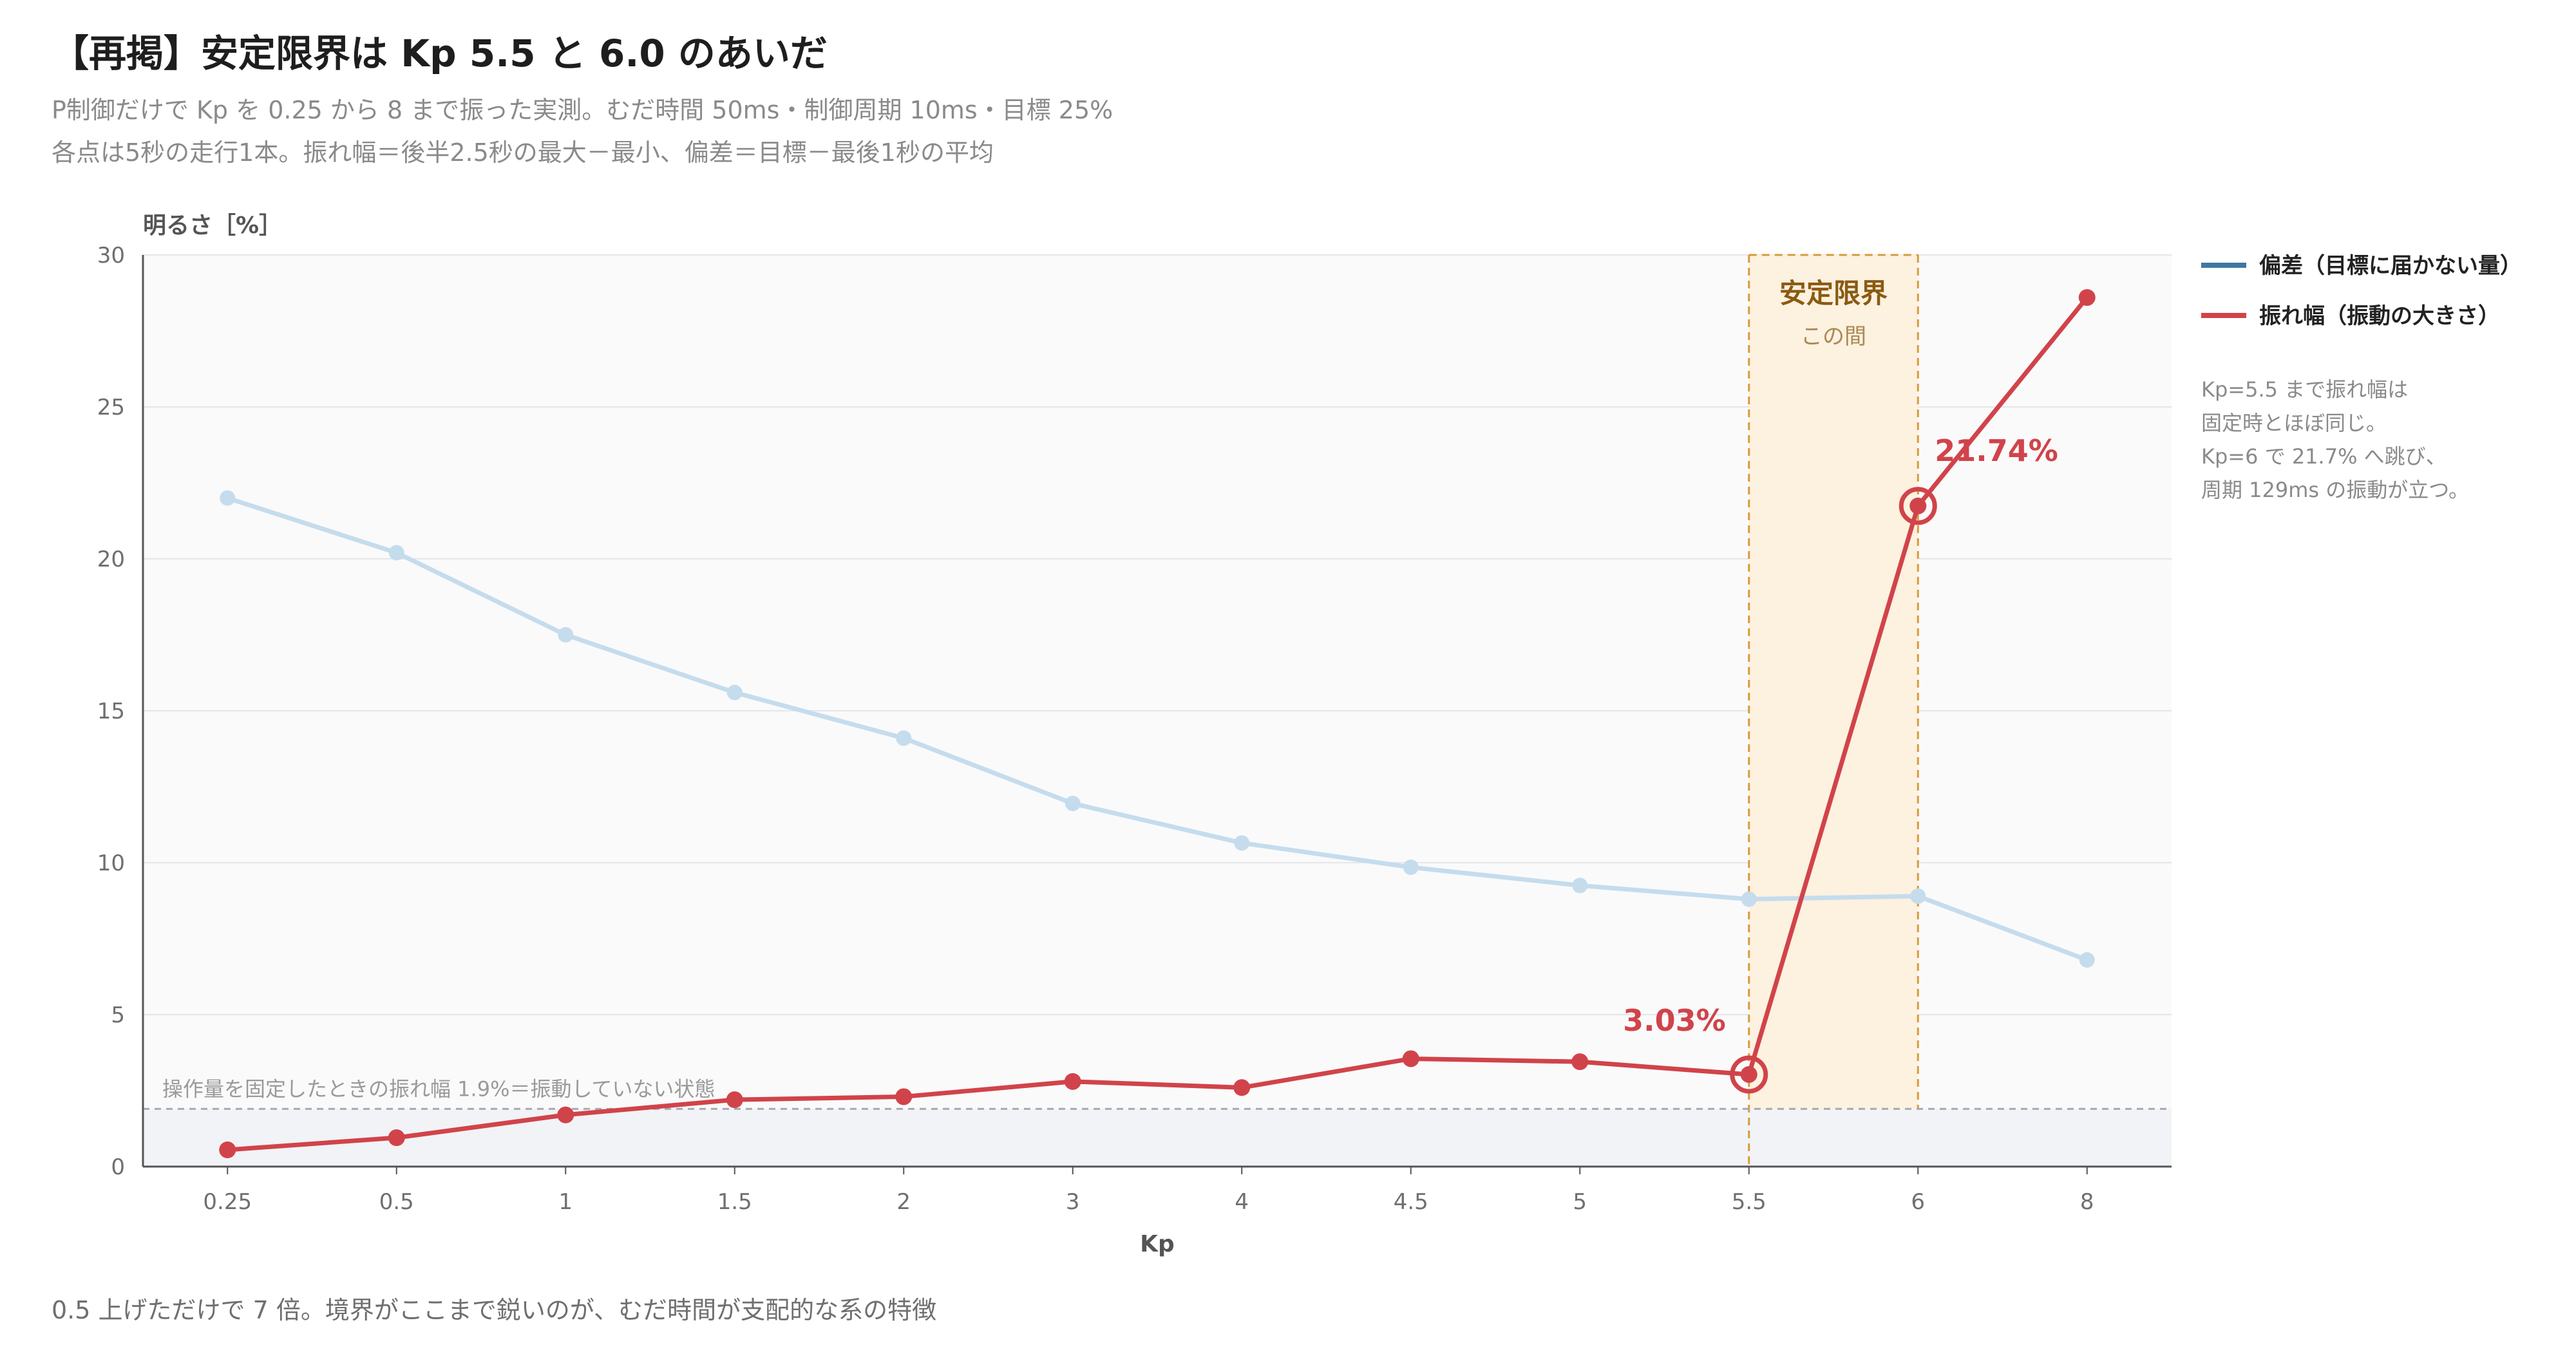  I want to click on stability-limit-band, so click(1833, 682).